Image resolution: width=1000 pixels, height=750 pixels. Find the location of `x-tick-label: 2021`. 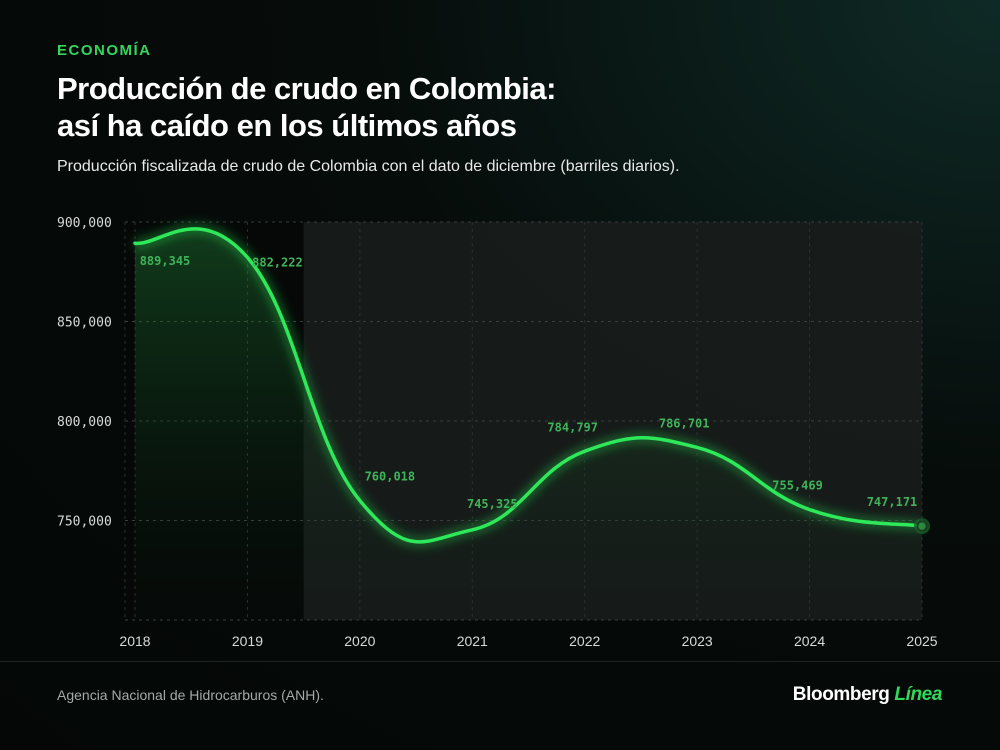

x-tick-label: 2021 is located at coordinates (472, 641).